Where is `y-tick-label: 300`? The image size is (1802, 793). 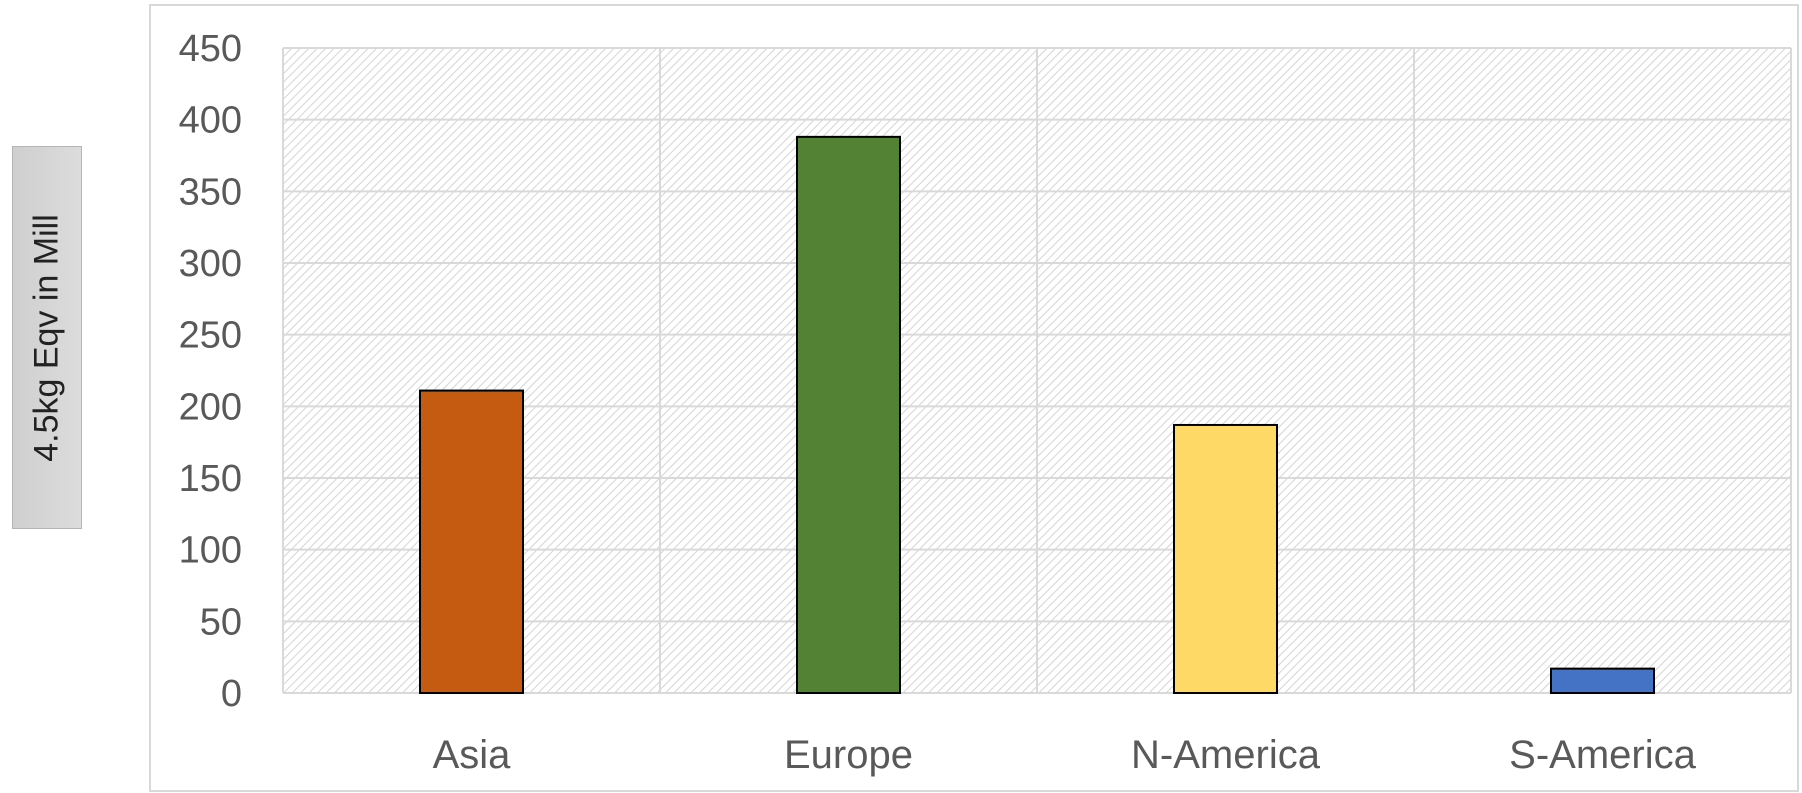 y-tick-label: 300 is located at coordinates (210, 264).